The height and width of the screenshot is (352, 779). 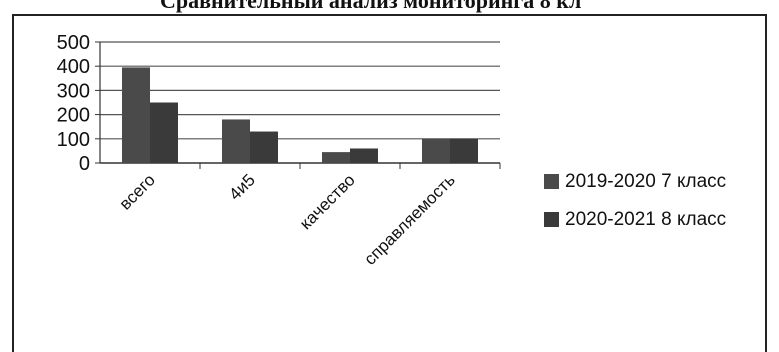 I want to click on legend-label-2: 2020-2021 8 класс, so click(x=645, y=219).